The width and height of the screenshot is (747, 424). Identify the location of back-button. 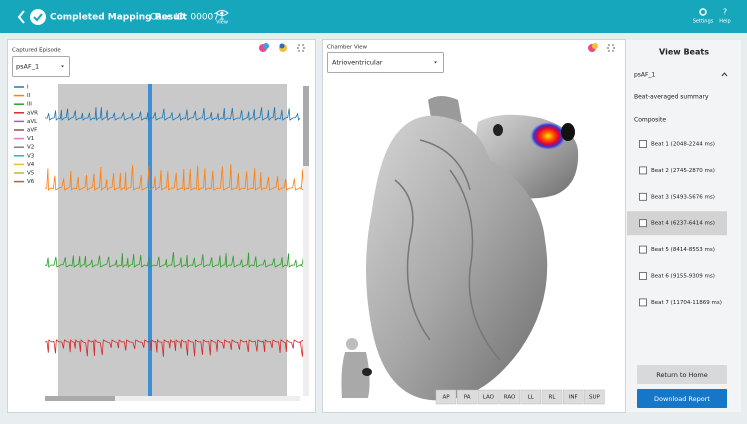
(21, 17).